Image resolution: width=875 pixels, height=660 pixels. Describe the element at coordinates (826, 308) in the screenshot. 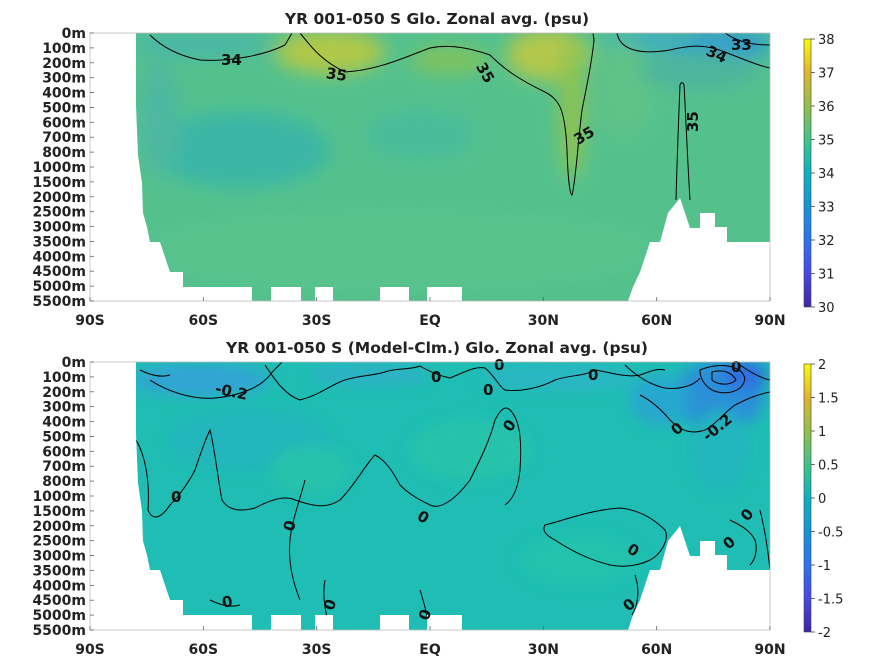

I see `colorbar-tick-label: 30` at that location.